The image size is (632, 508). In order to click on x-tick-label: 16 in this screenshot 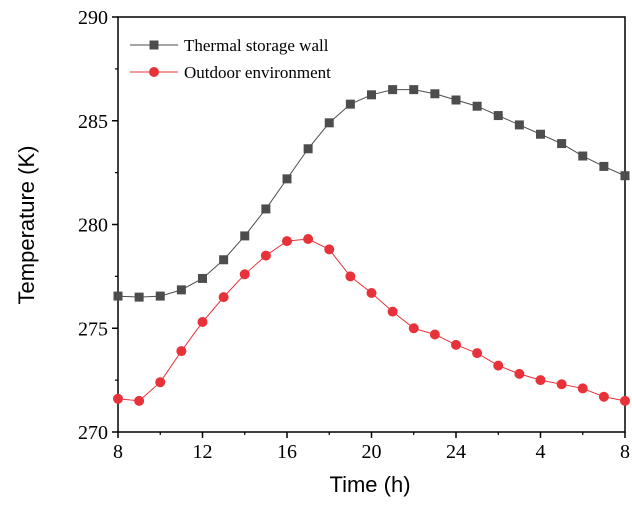, I will do `click(287, 452)`.